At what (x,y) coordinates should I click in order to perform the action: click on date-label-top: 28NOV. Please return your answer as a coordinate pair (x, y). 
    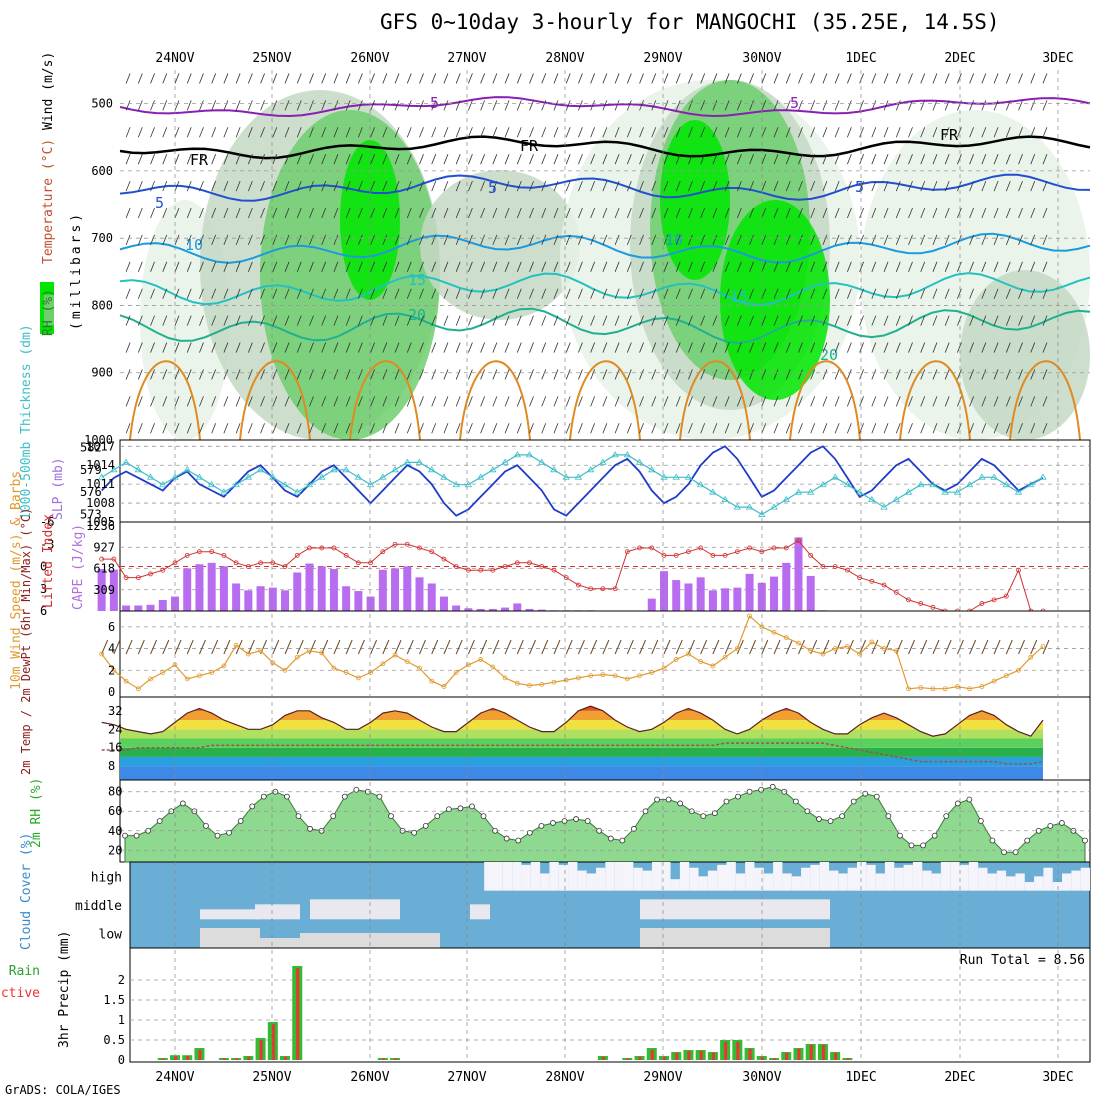
    Looking at the image, I should click on (564, 58).